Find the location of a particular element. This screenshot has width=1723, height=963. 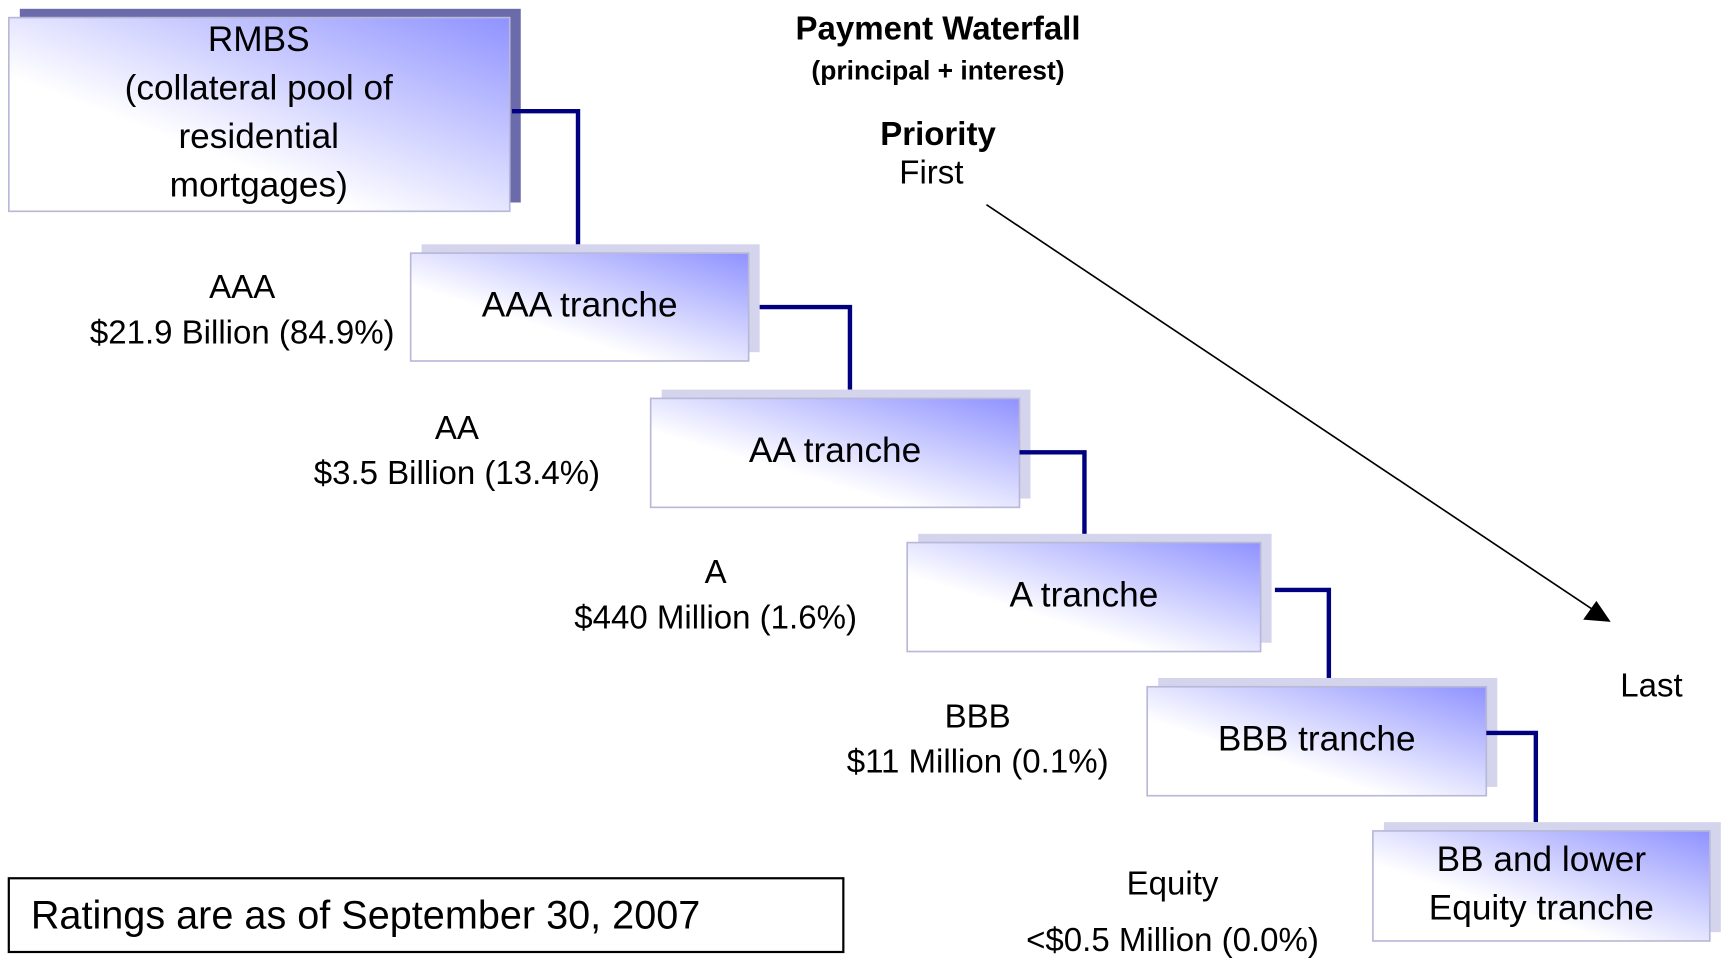

rating: A is located at coordinates (716, 571).